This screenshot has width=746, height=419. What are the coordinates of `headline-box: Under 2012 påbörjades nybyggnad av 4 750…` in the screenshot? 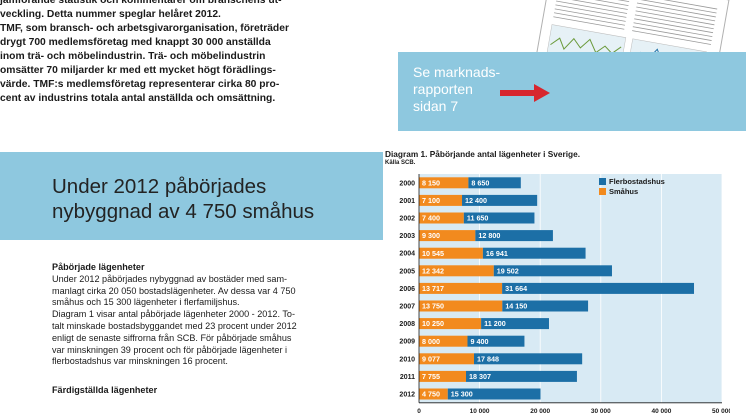 It's located at (191, 196).